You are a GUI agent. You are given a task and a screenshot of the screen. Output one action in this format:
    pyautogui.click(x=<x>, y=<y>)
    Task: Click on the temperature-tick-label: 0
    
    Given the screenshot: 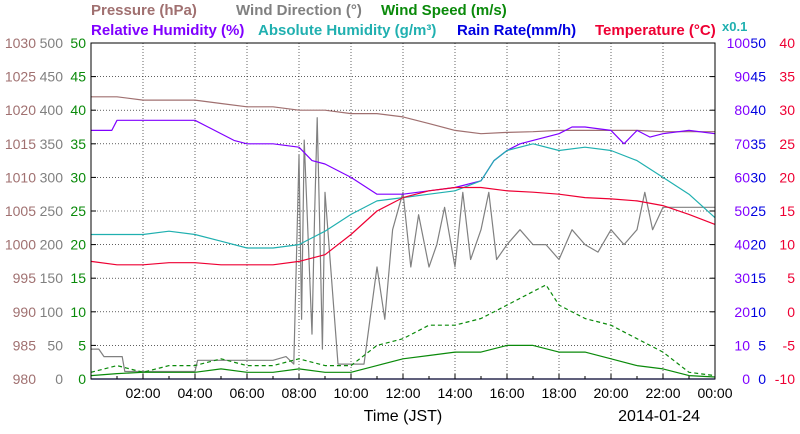 What is the action you would take?
    pyautogui.click(x=791, y=312)
    